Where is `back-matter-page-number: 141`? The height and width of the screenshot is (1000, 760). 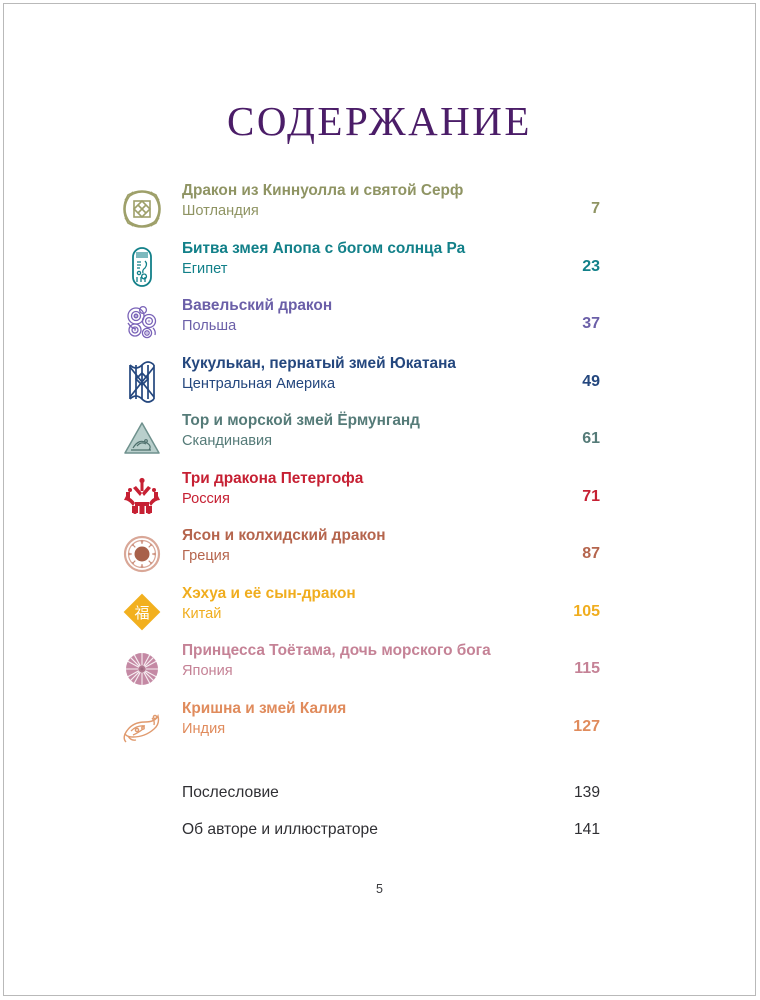
back-matter-page-number: 141 is located at coordinates (586, 829).